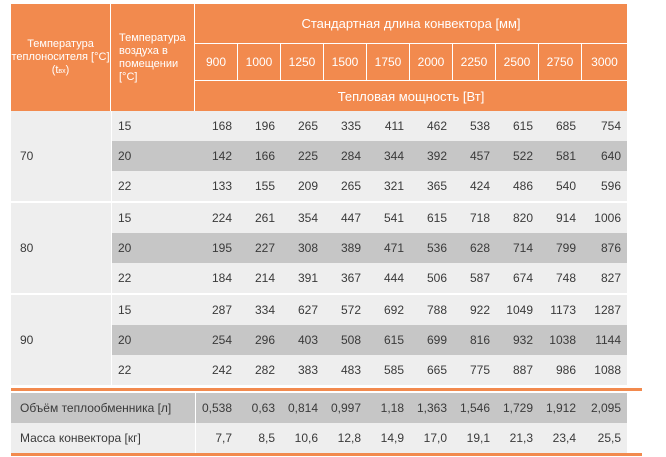 The image size is (666, 457). I want to click on table-row: 22 184 214 391 367 444 506 587 674 748 827, so click(319, 278).